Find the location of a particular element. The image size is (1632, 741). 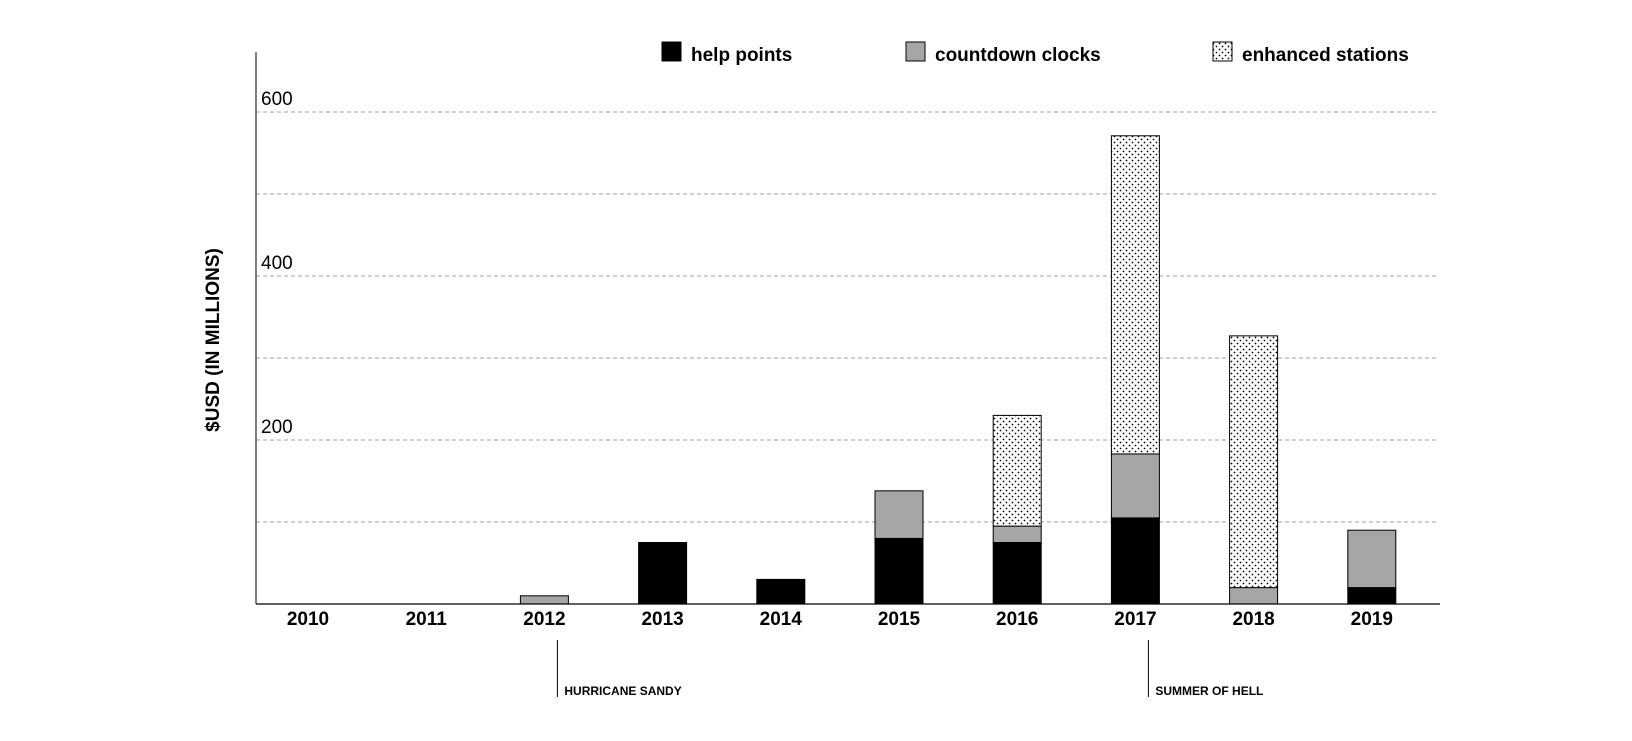

annotation: SUMMER OF HELL is located at coordinates (1205, 669).